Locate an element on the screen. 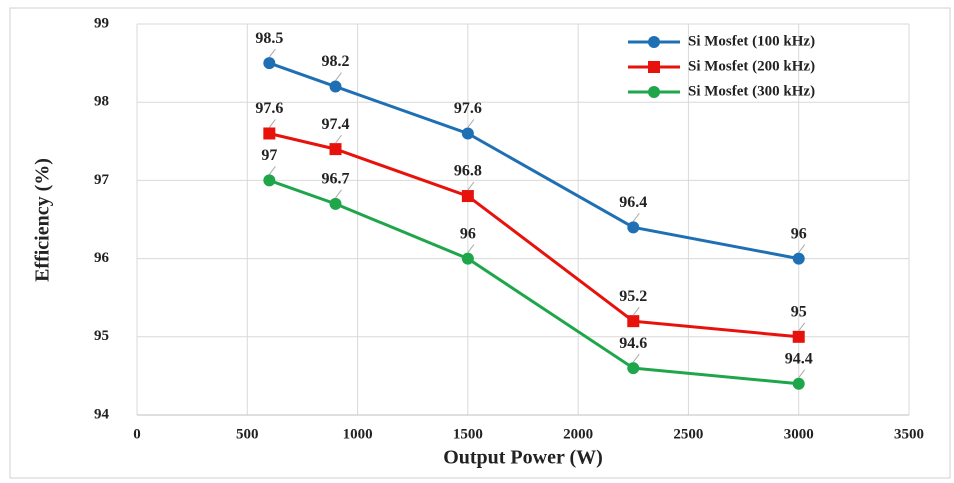 The height and width of the screenshot is (483, 954). data-label: 98.2 is located at coordinates (336, 61).